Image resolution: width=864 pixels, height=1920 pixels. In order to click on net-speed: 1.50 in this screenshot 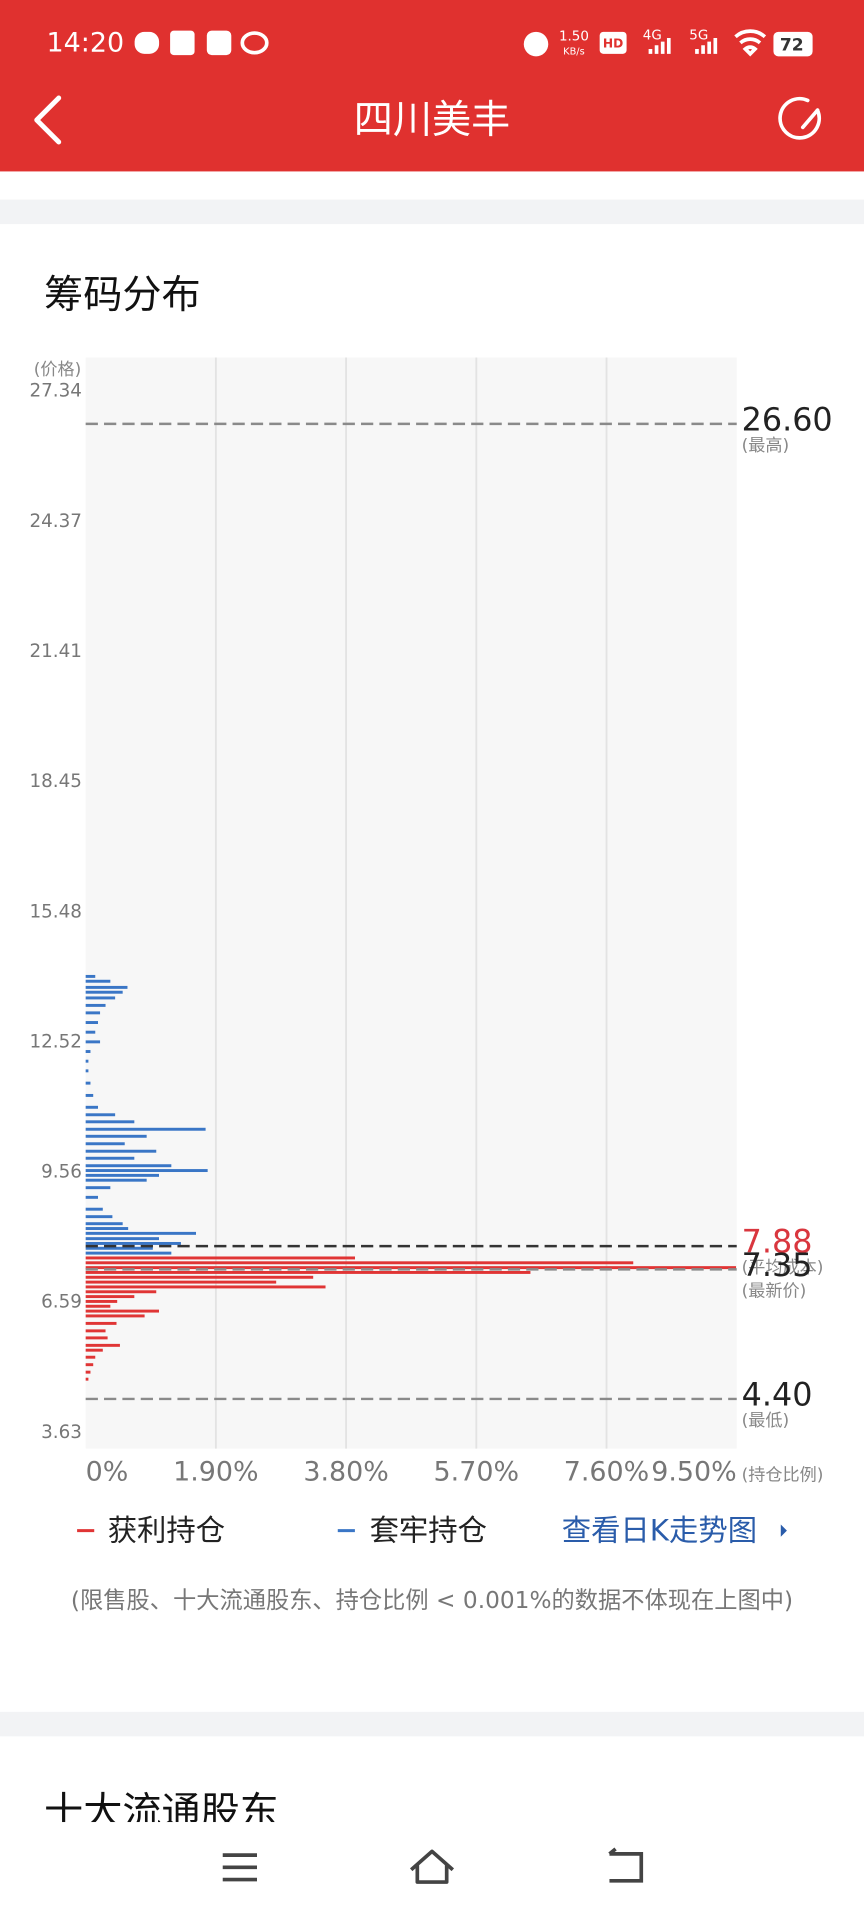, I will do `click(574, 37)`.